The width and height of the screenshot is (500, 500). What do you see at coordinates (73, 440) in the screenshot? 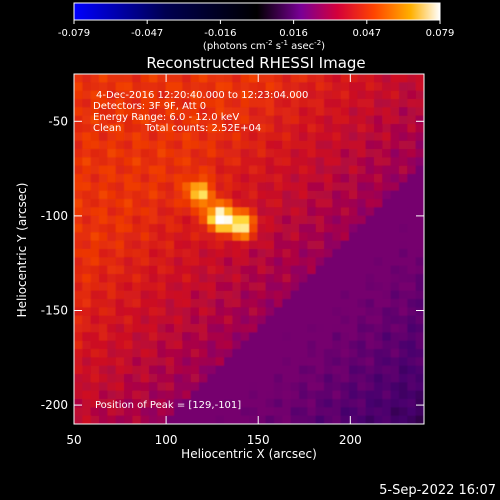
I see `x-tick-label: 50` at bounding box center [73, 440].